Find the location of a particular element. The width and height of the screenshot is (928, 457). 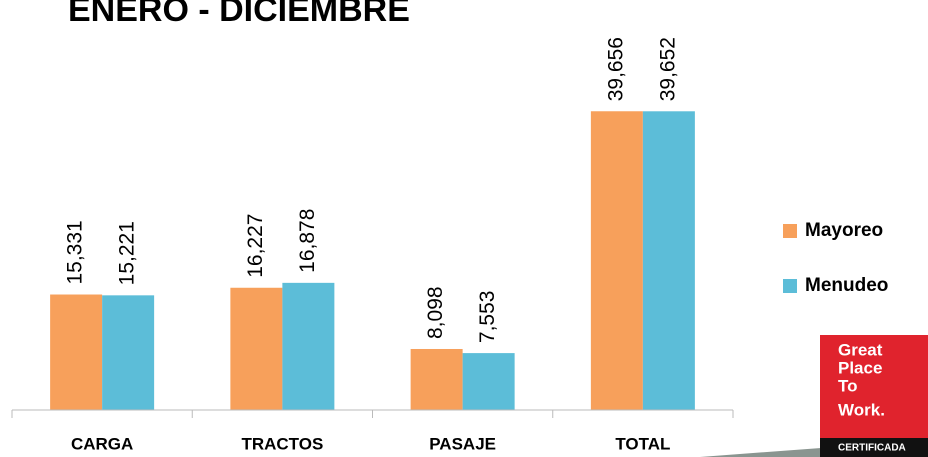

badge-certified: CERTIFICADA is located at coordinates (872, 448).